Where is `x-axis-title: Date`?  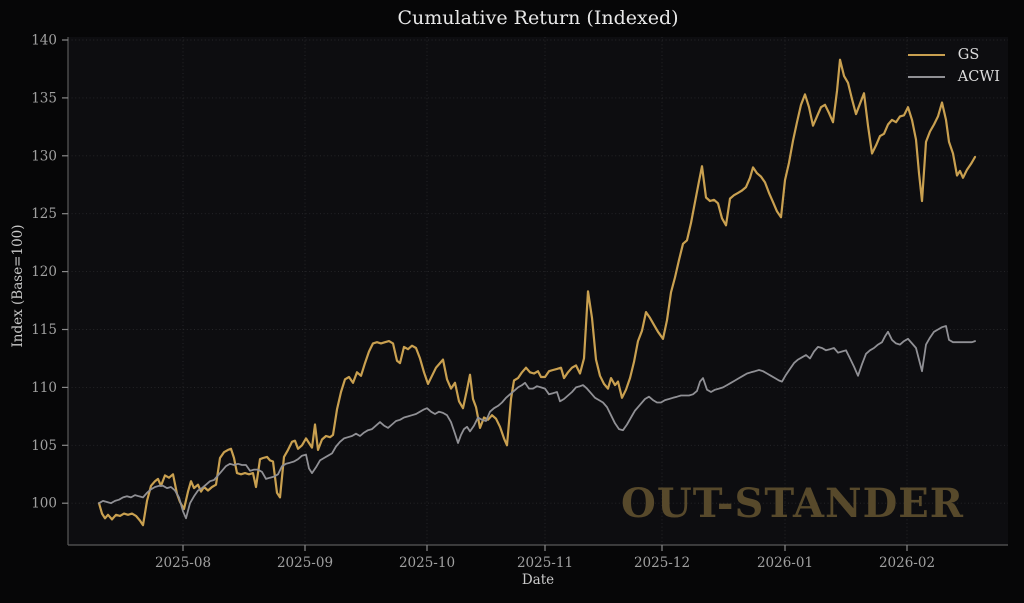 x-axis-title: Date is located at coordinates (538, 580).